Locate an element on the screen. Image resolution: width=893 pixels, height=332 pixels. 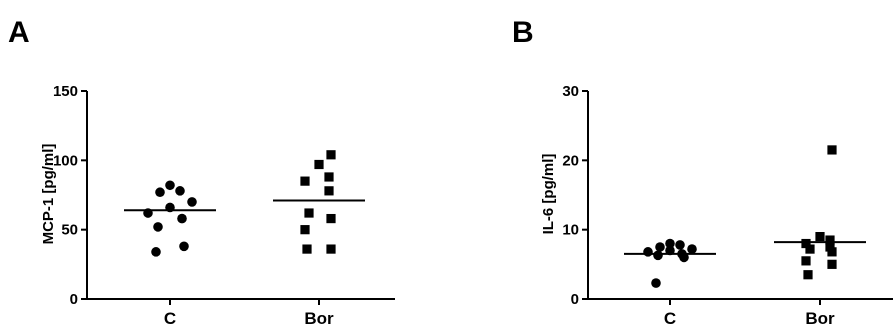
y-axis-title: IL-6 [pg/ml] is located at coordinates (548, 194).